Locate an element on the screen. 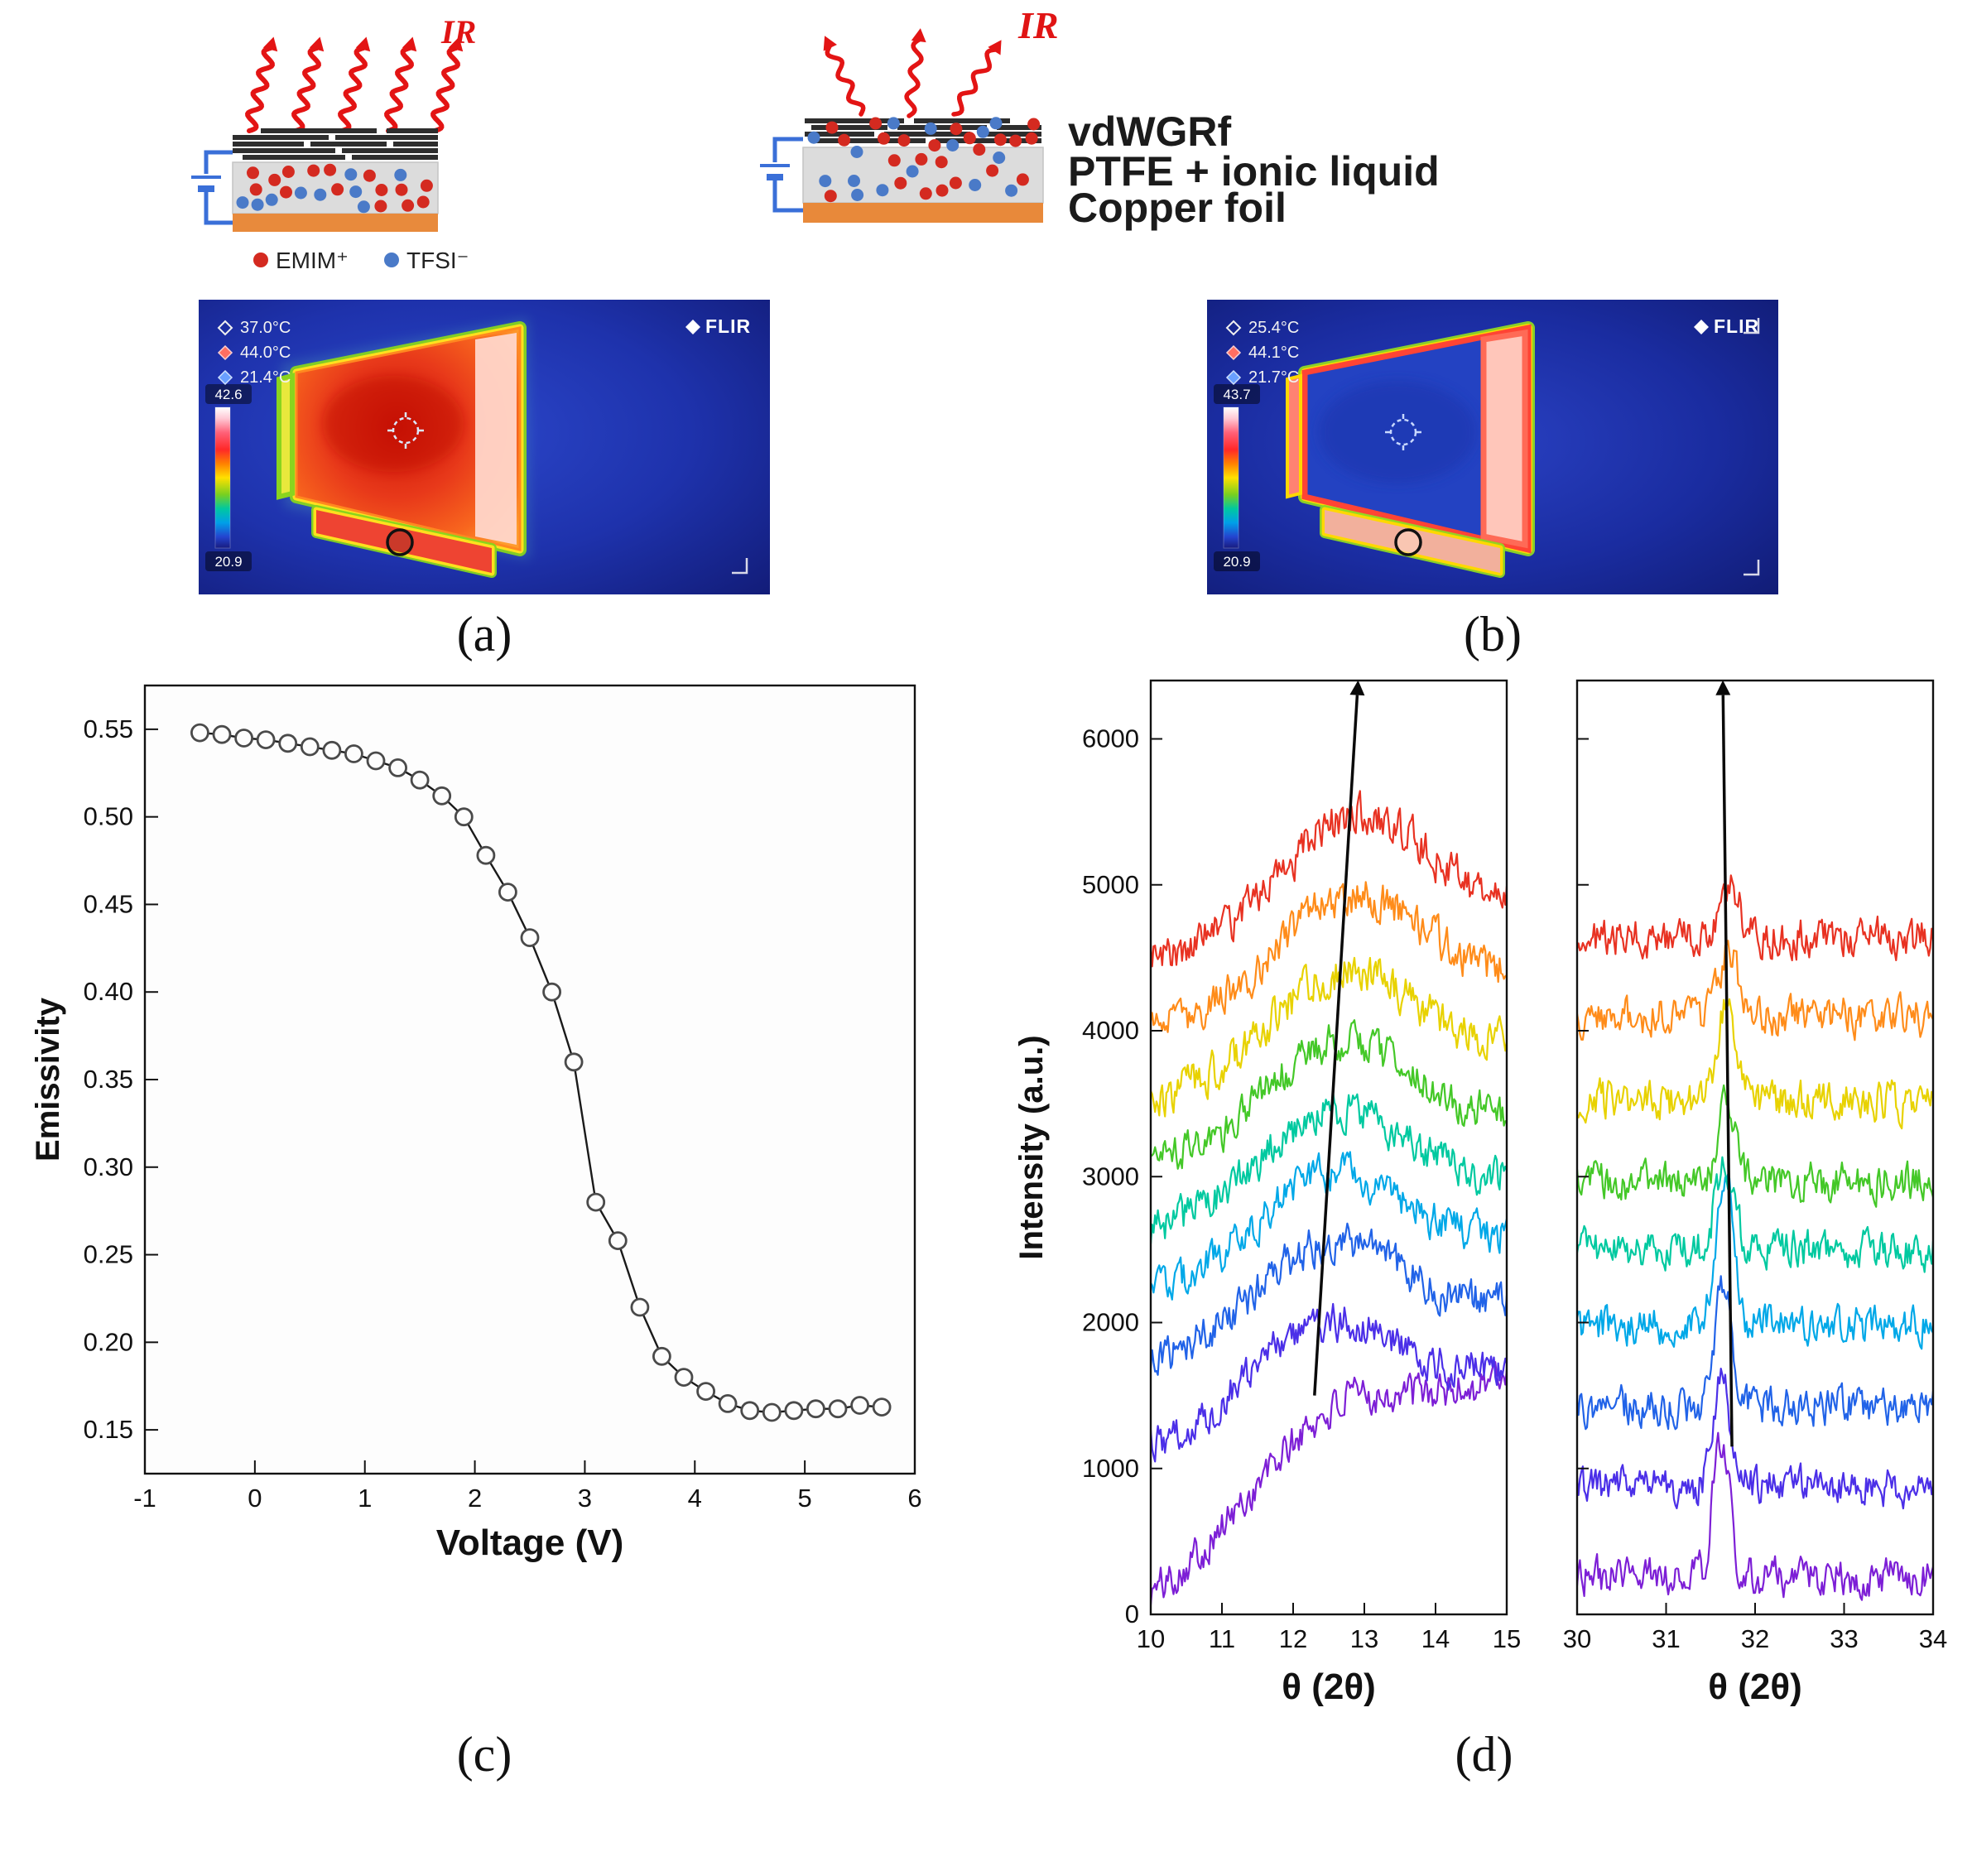  panel-d-label: (d) is located at coordinates (1484, 1754).